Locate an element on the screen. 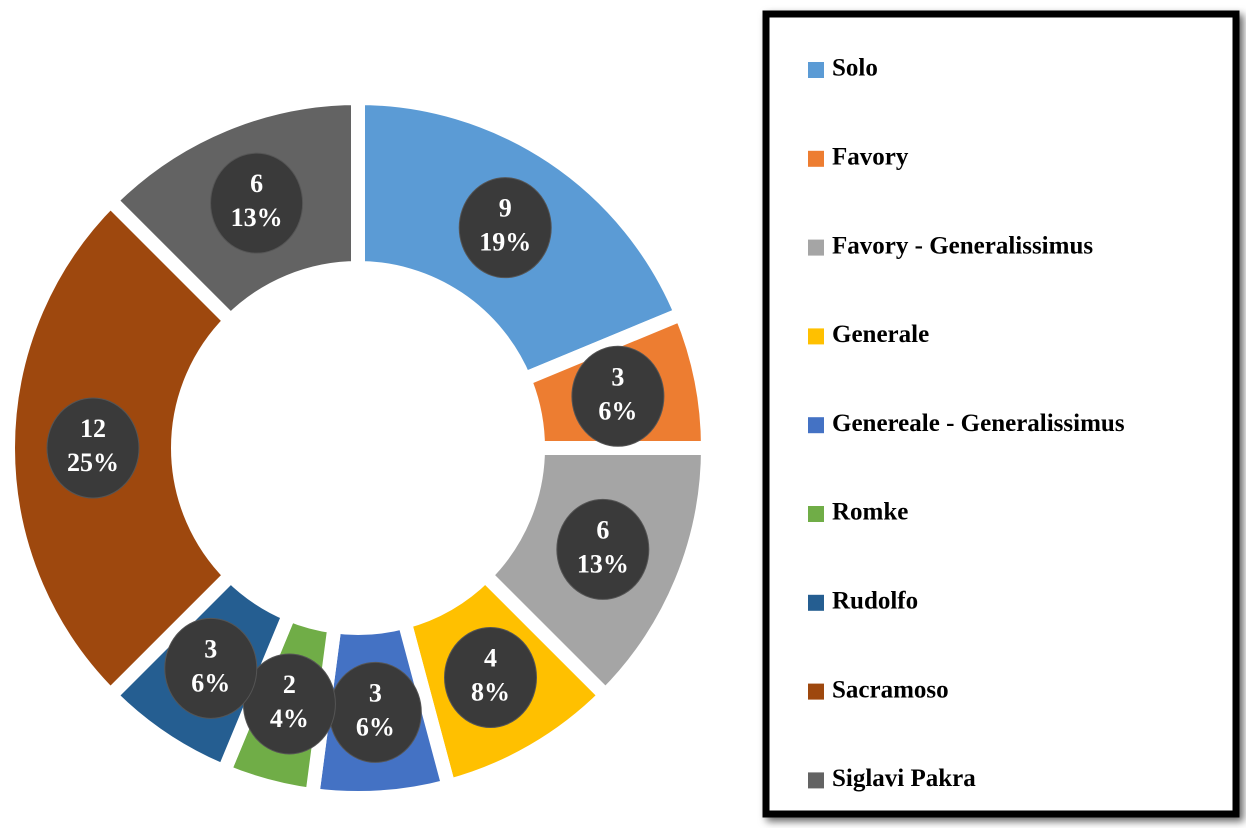 The height and width of the screenshot is (828, 1246). legend-label: Solo is located at coordinates (855, 68).